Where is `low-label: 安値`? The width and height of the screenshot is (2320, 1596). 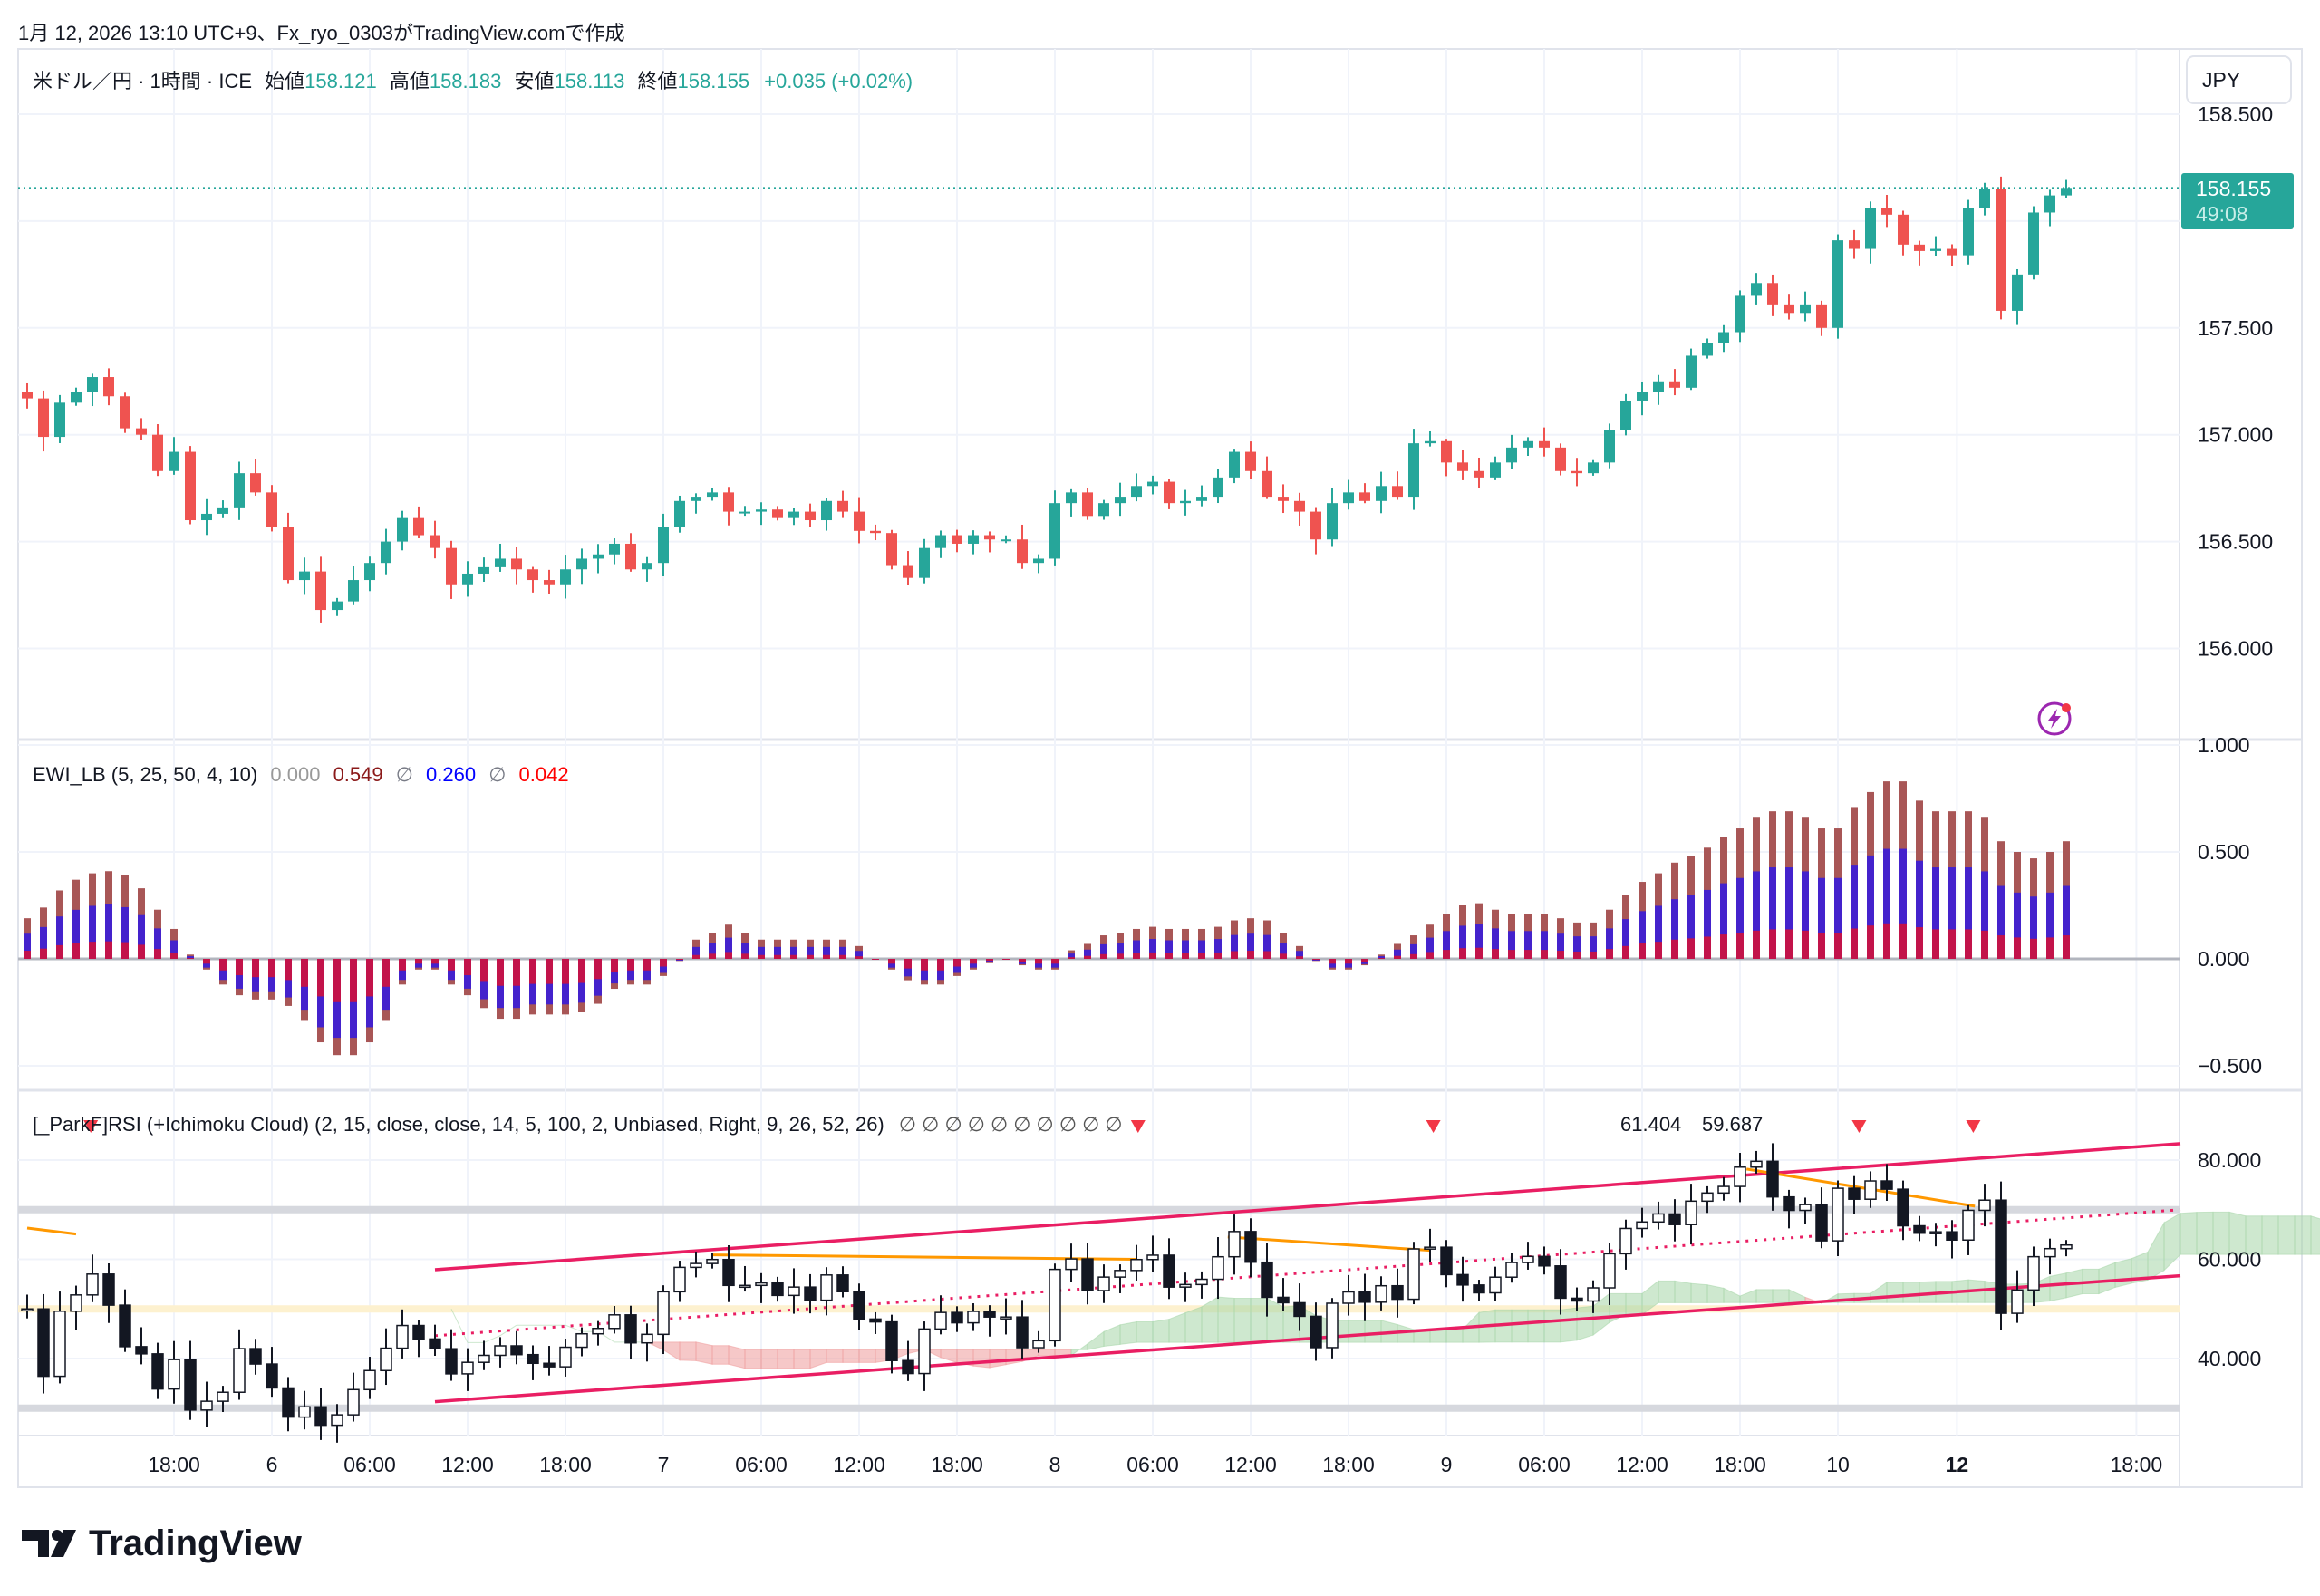 low-label: 安値 is located at coordinates (534, 81).